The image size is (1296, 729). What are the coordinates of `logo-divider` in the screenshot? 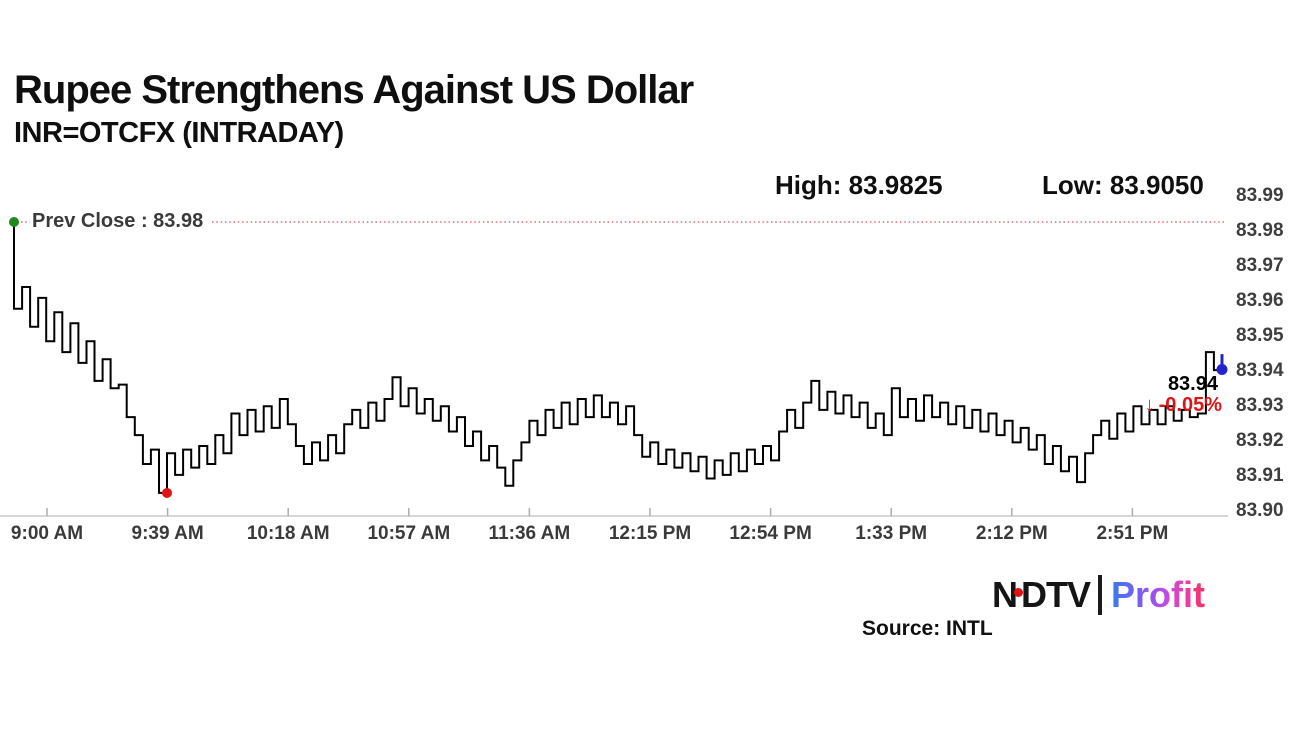 It's located at (1100, 595).